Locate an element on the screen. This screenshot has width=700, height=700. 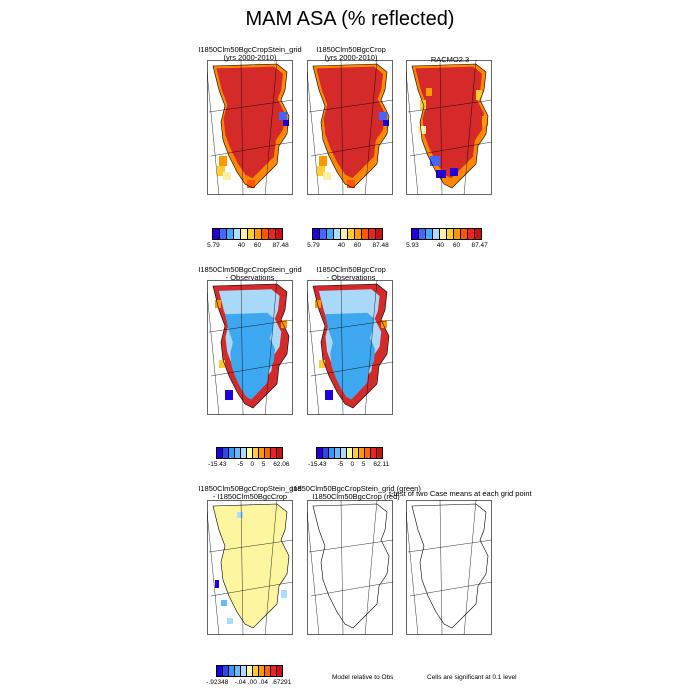
map-panel-case-difference-svg is located at coordinates (250, 567).